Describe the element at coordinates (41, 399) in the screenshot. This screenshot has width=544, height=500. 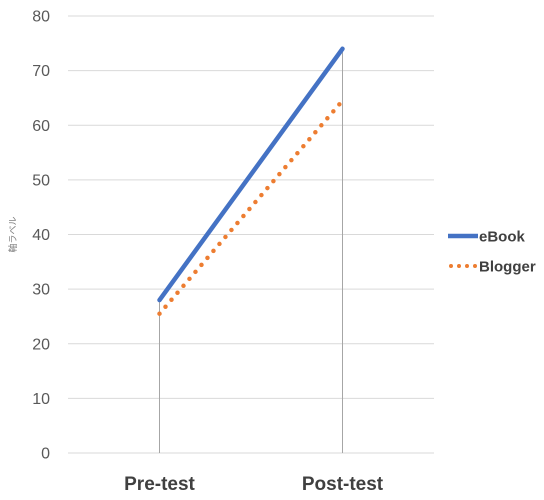
I see `y-tick-label: 10` at that location.